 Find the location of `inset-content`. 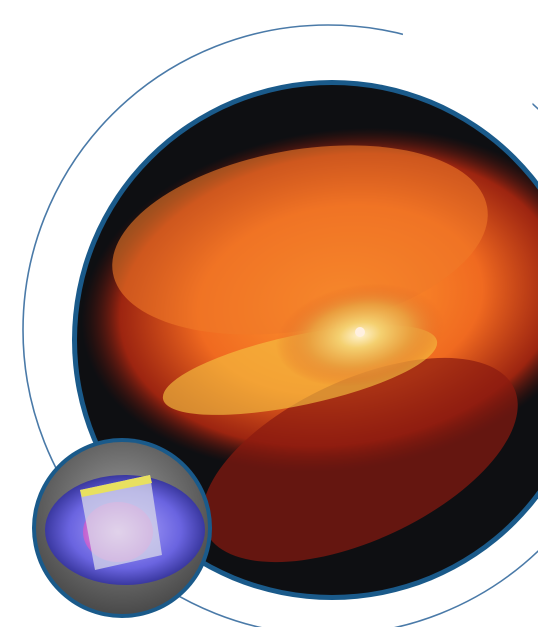

inset-content is located at coordinates (125, 530).